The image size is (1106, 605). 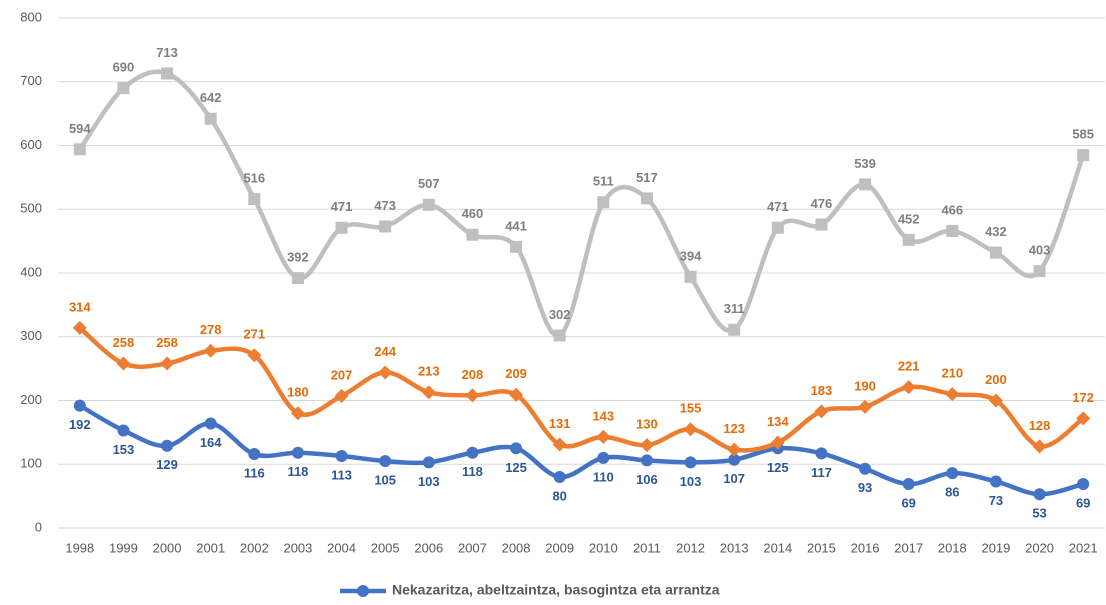 What do you see at coordinates (909, 366) in the screenshot?
I see `data-label: 221` at bounding box center [909, 366].